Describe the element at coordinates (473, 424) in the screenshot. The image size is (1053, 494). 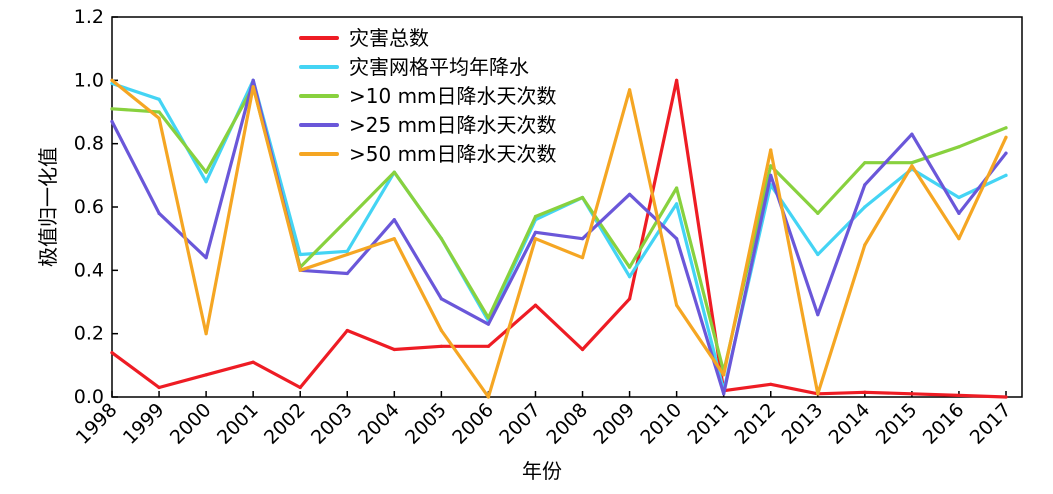
I see `x-tick-label: 2006` at that location.